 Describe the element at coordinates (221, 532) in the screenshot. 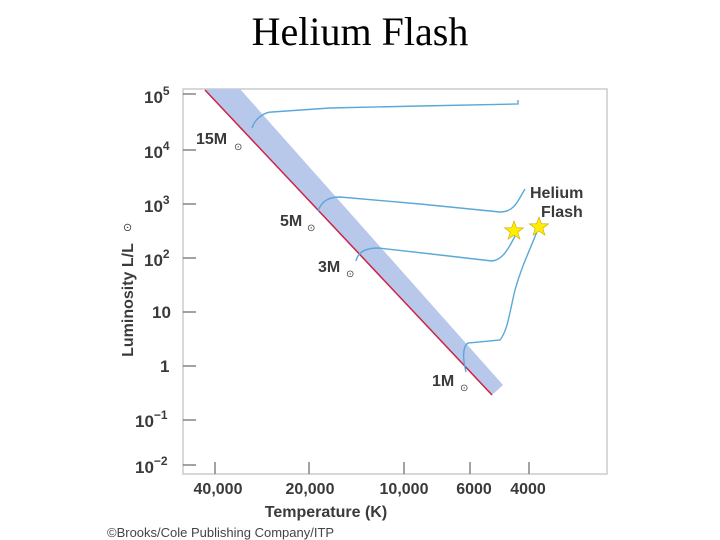

I see `publisher-credit: ©Brooks/Cole Publishing Company/ITP` at that location.